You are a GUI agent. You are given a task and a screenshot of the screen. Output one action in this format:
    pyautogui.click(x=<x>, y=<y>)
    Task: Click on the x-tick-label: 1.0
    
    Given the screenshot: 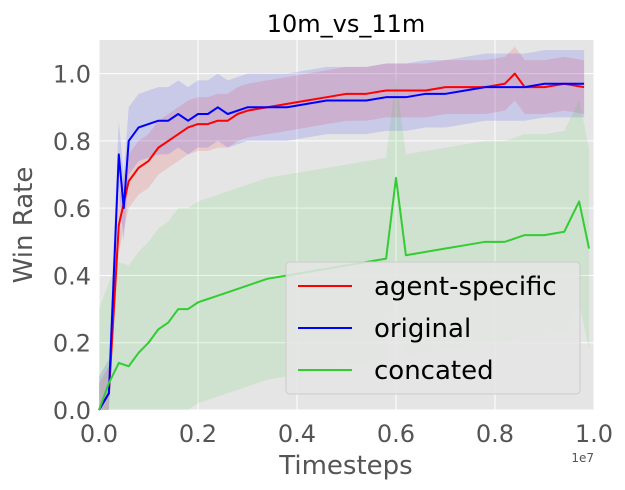 What is the action you would take?
    pyautogui.click(x=594, y=434)
    